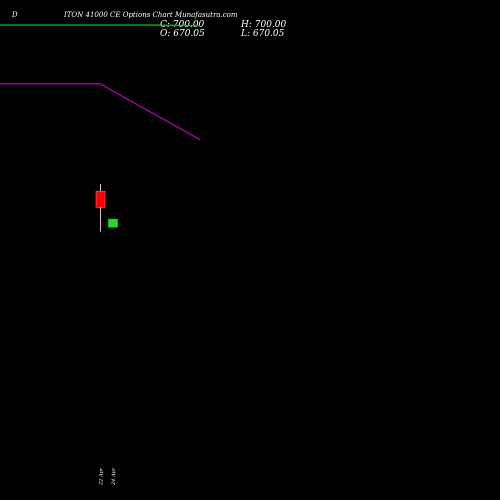 The height and width of the screenshot is (500, 500). I want to click on x-tick-label-2: 24 Apr, so click(114, 476).